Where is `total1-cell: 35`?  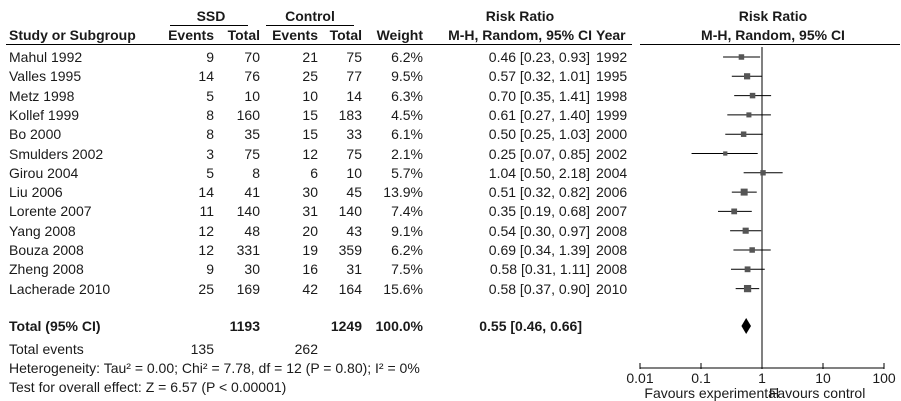
total1-cell: 35 is located at coordinates (252, 134).